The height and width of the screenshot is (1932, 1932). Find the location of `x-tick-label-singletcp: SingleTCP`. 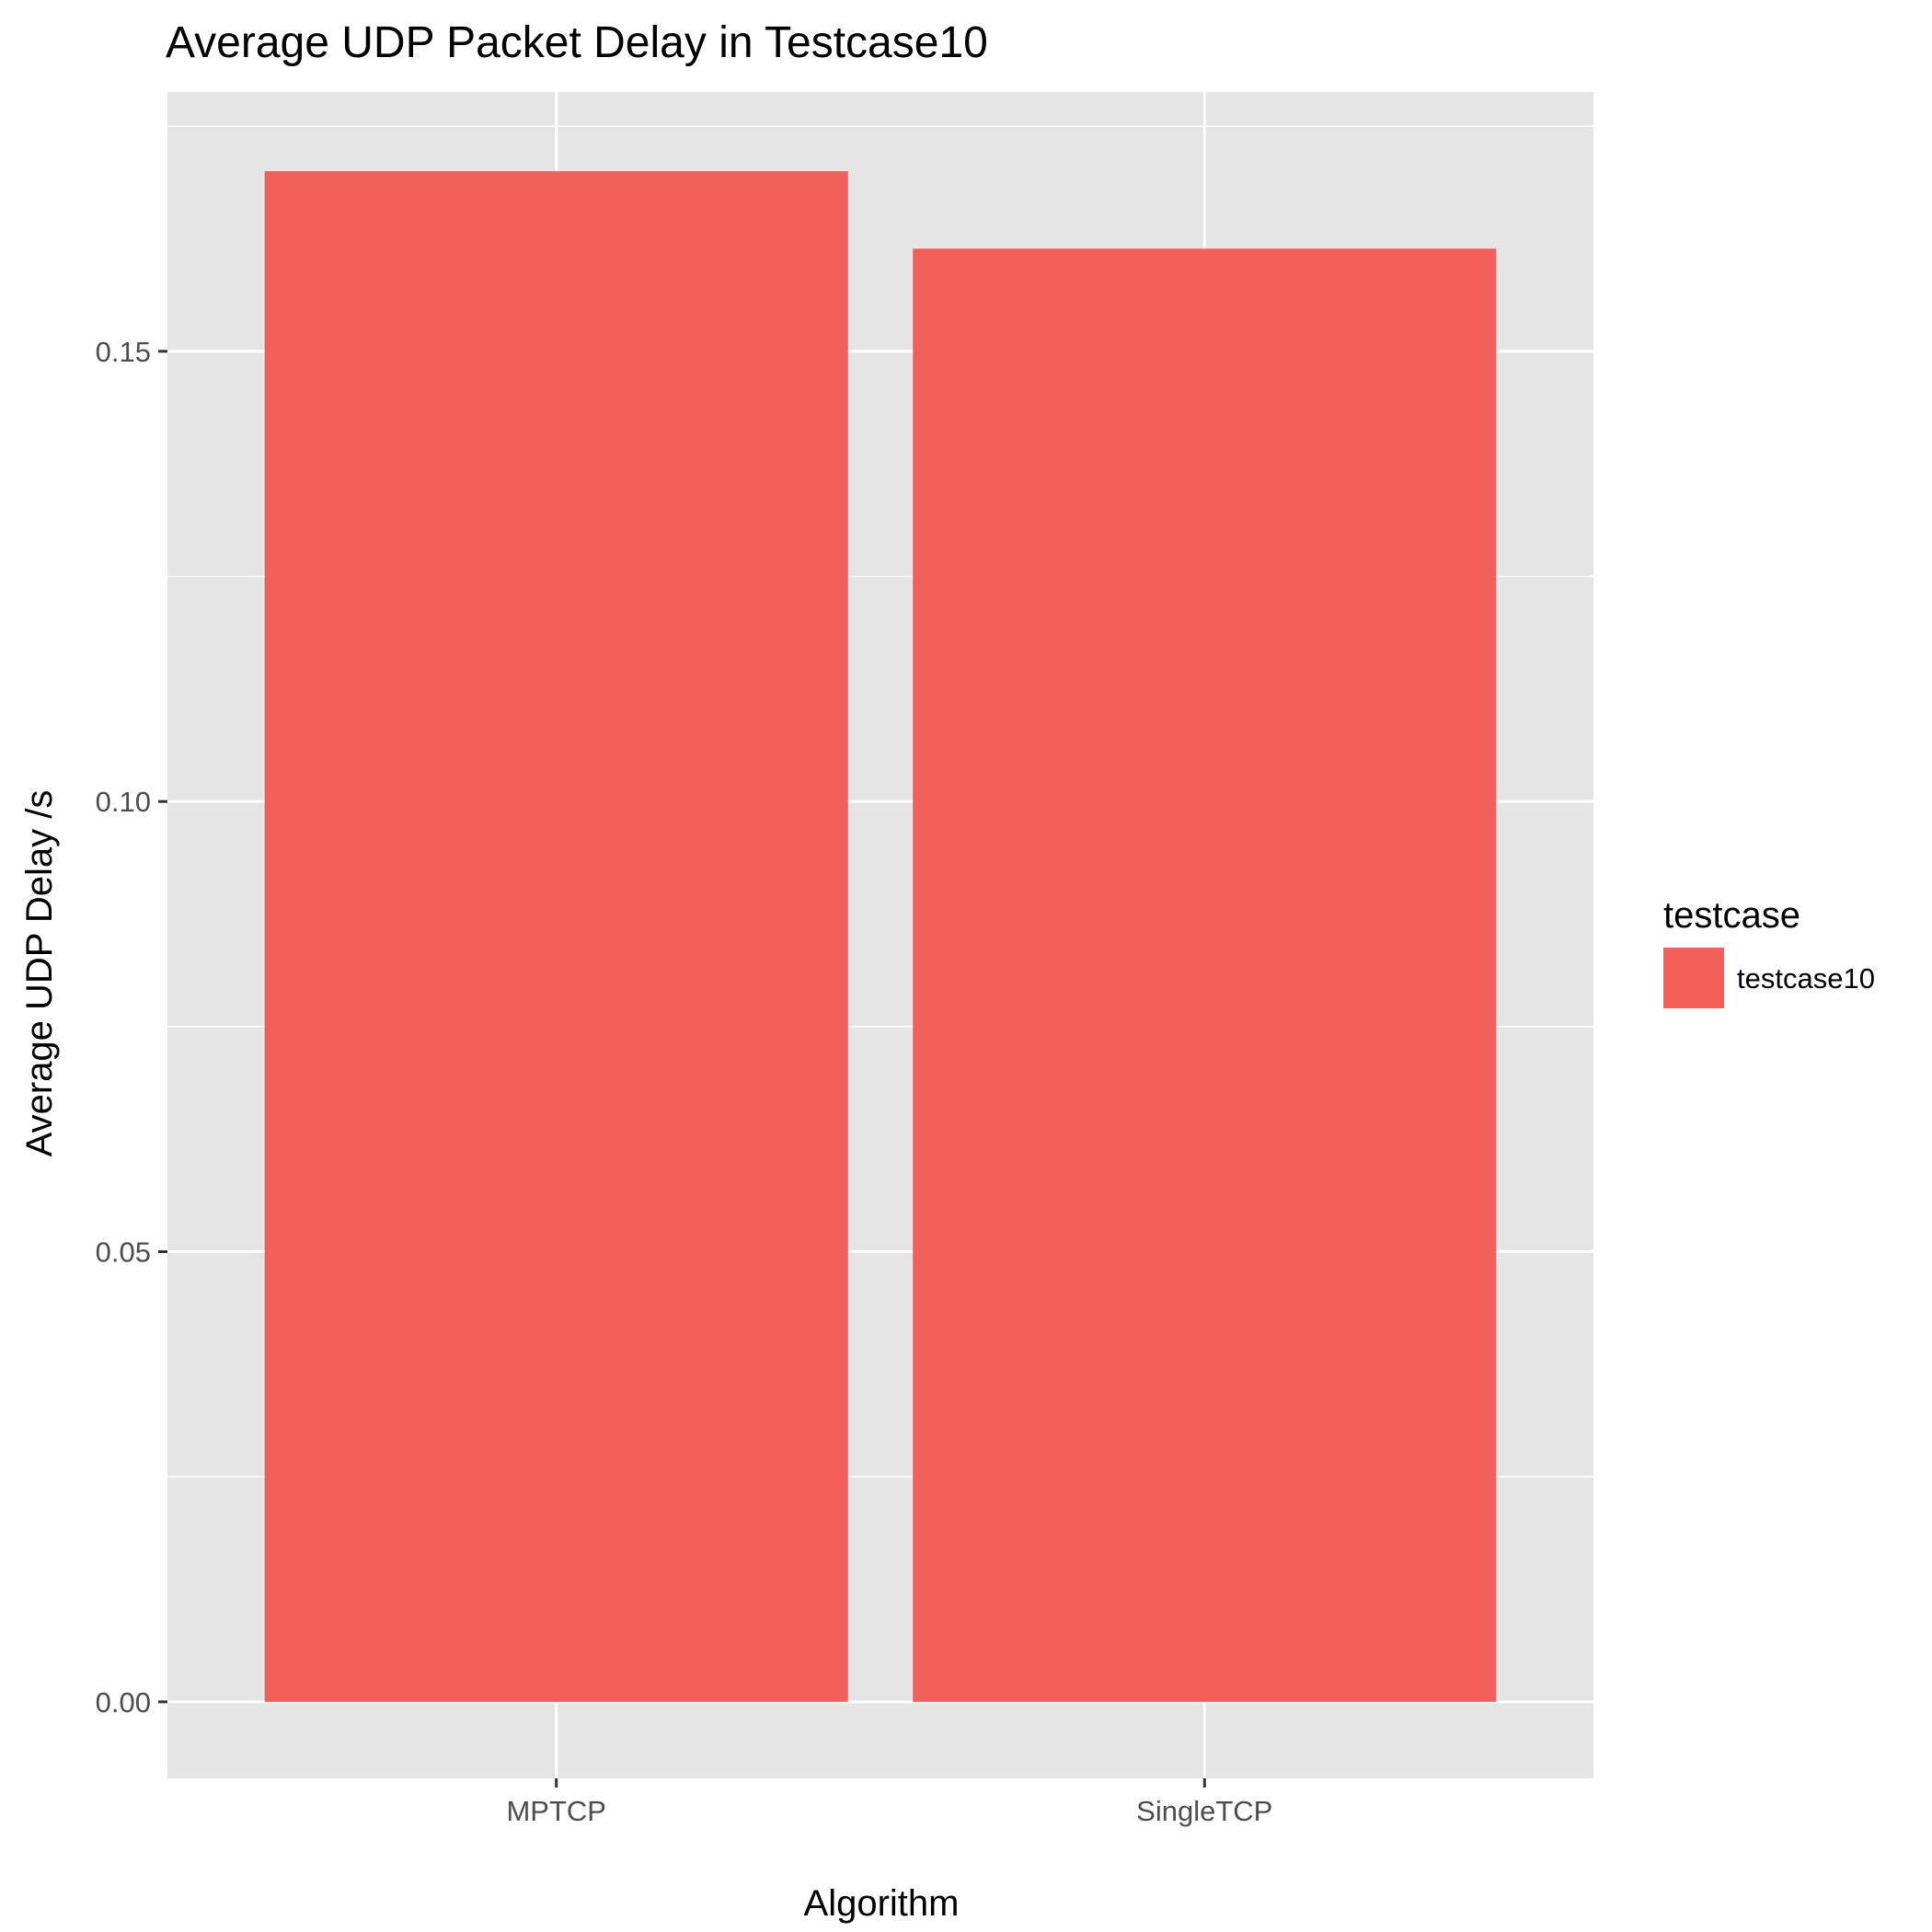

x-tick-label-singletcp: SingleTCP is located at coordinates (1204, 1811).